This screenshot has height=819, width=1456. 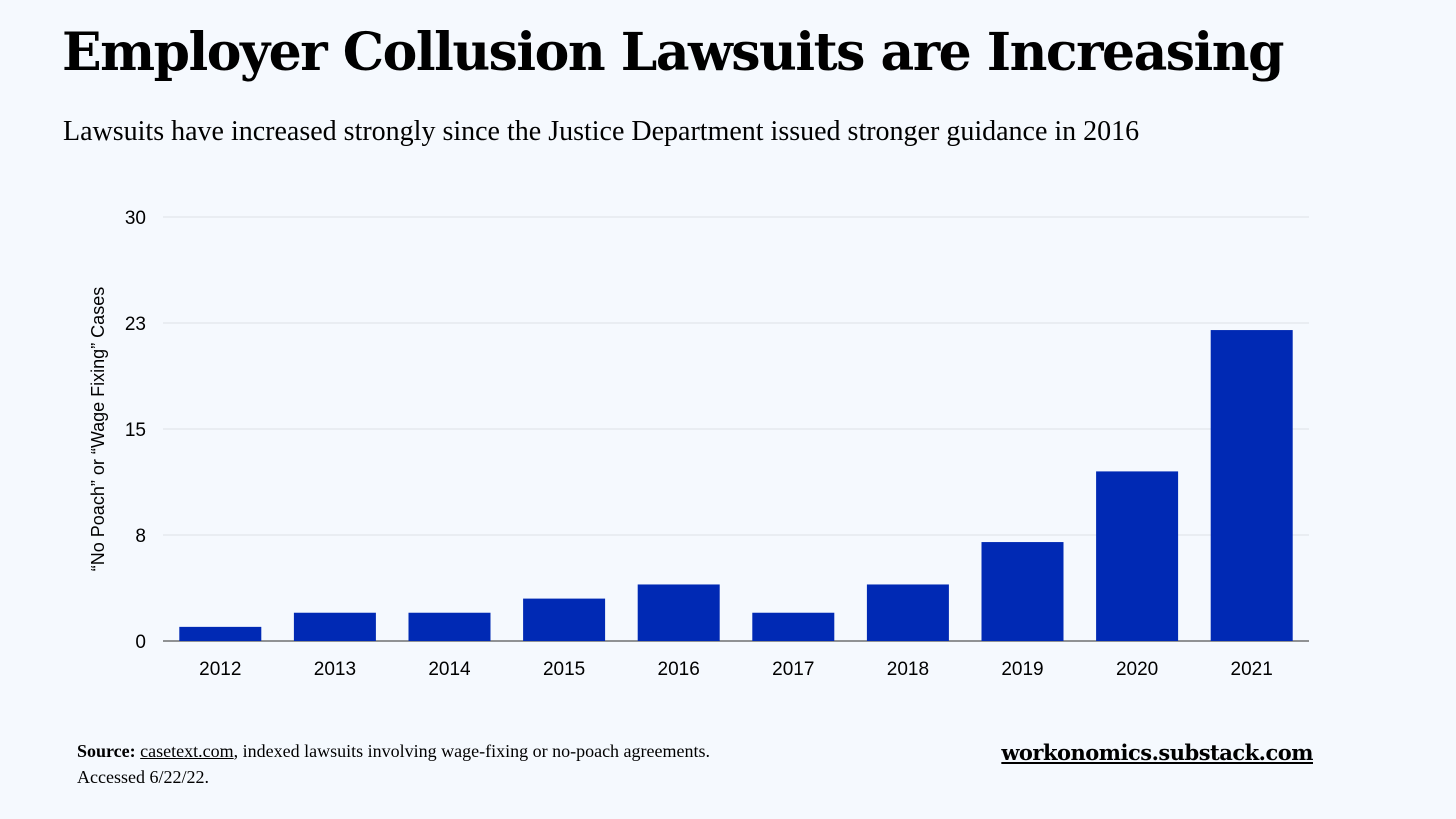 I want to click on bar-2013, so click(x=334, y=626).